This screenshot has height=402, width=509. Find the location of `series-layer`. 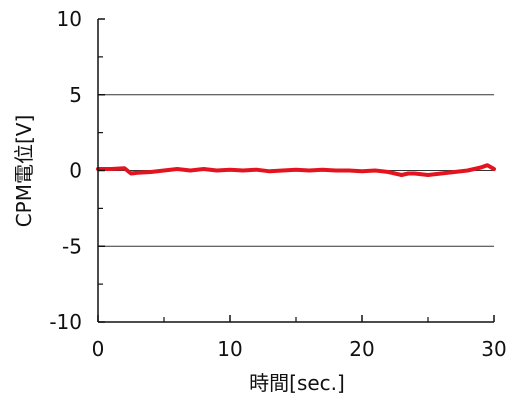

series-layer is located at coordinates (296, 170).